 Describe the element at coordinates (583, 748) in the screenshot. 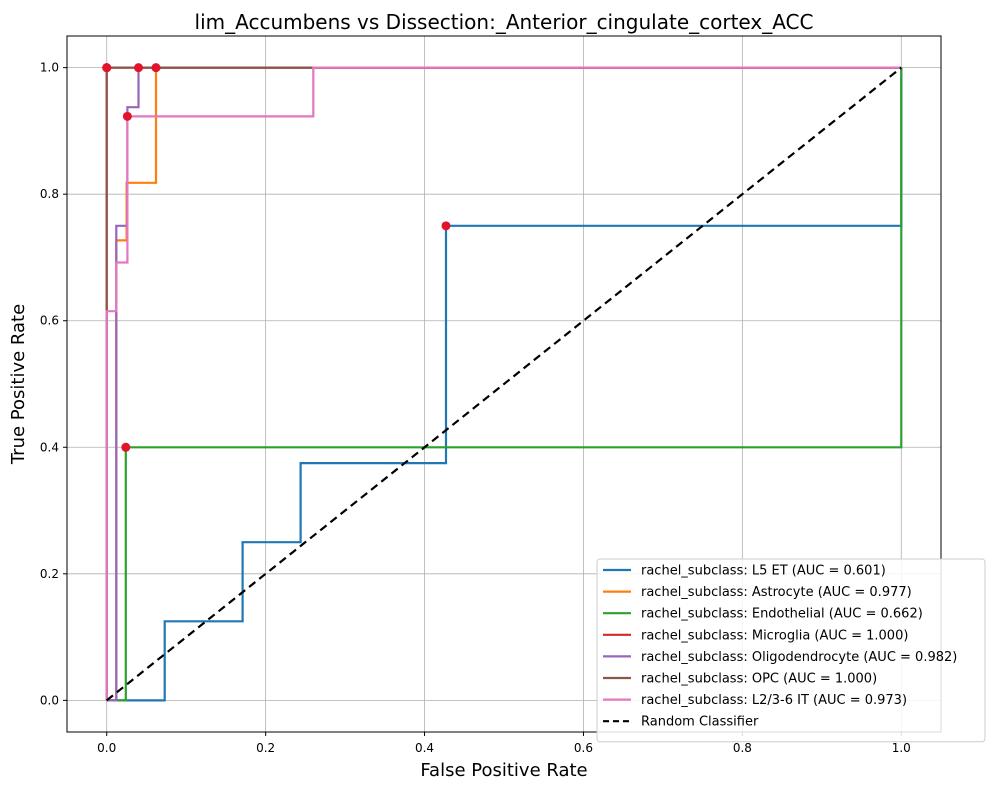

I see `x-tick-label: 0.6` at that location.